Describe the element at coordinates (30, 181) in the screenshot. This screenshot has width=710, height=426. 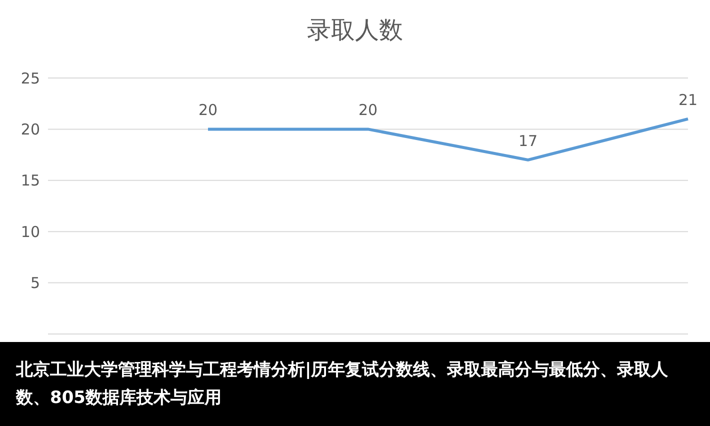
I see `y-tick-label: 15` at that location.